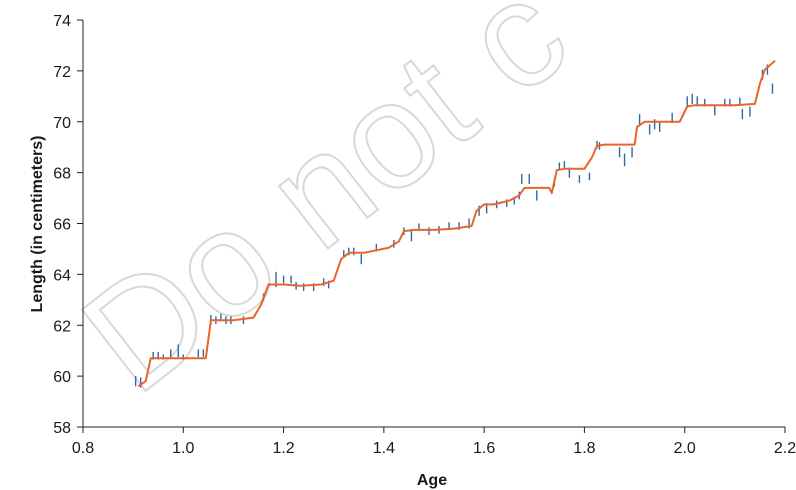  Describe the element at coordinates (384, 448) in the screenshot. I see `x-tick-label: 1.4` at that location.